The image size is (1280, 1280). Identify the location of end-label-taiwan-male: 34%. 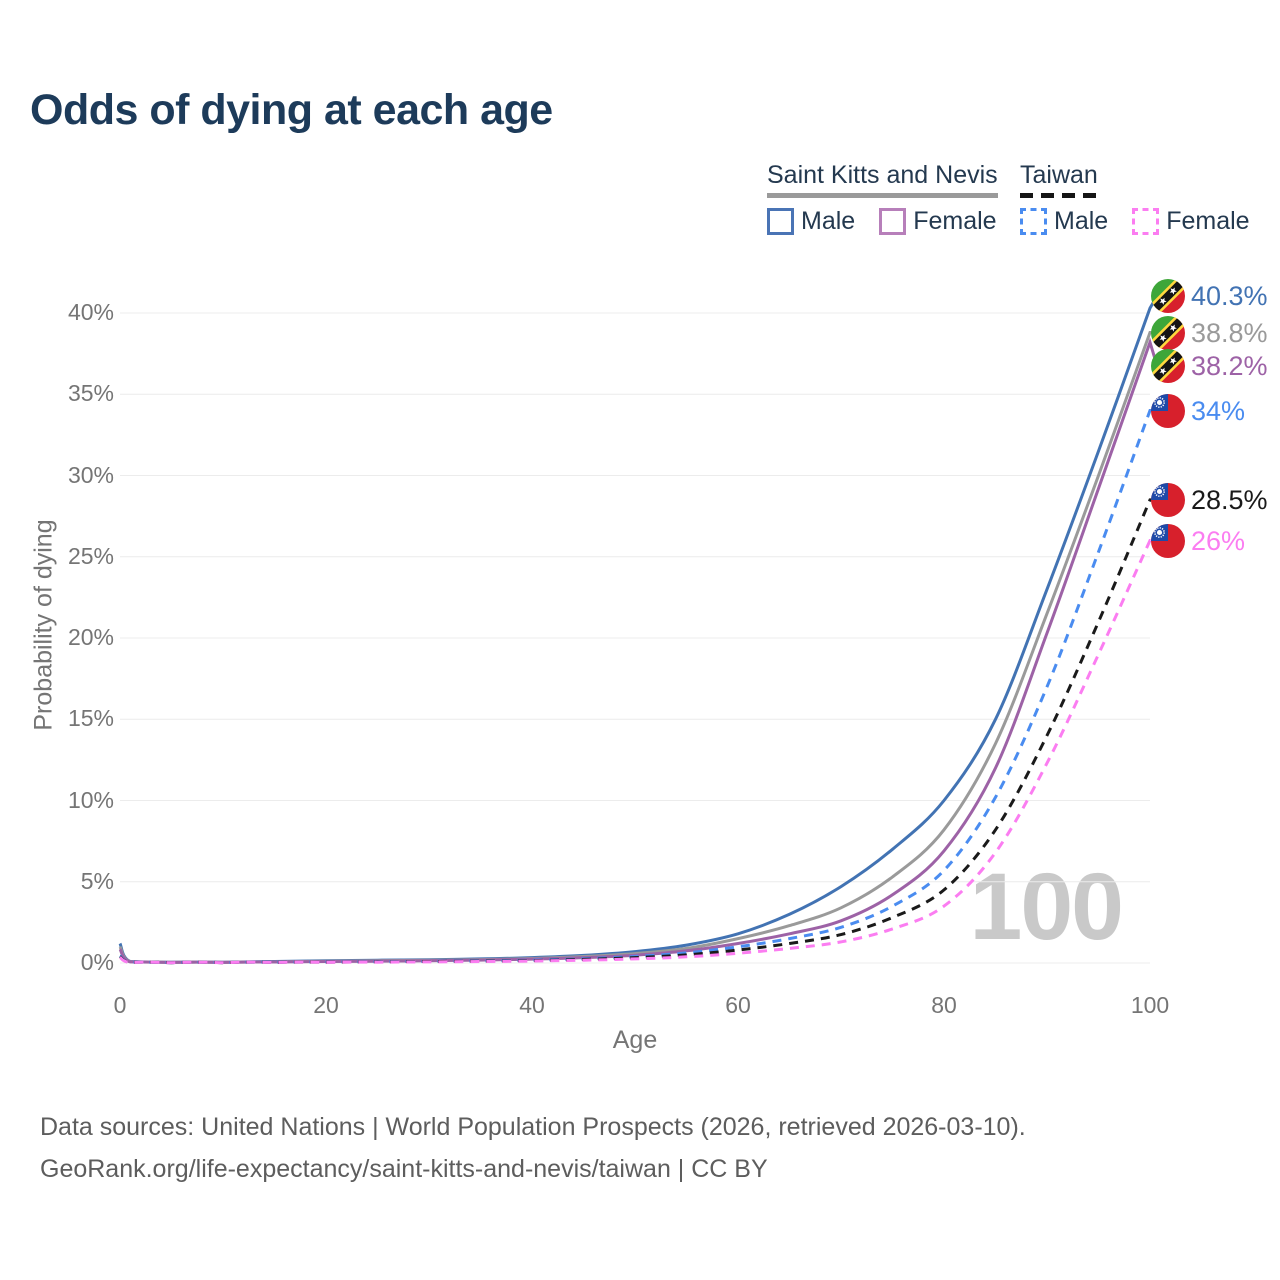
(1198, 411).